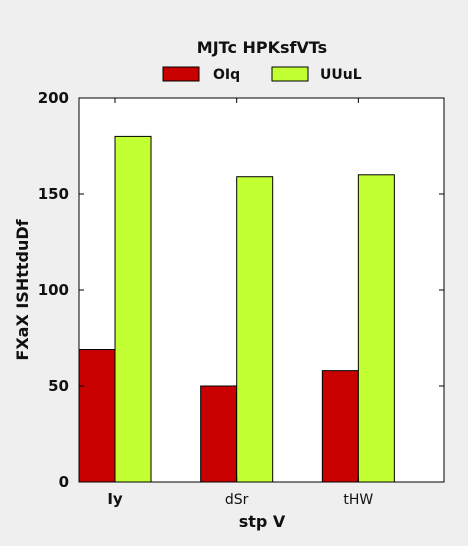  What do you see at coordinates (358, 500) in the screenshot?
I see `x-tick-label: tHW` at bounding box center [358, 500].